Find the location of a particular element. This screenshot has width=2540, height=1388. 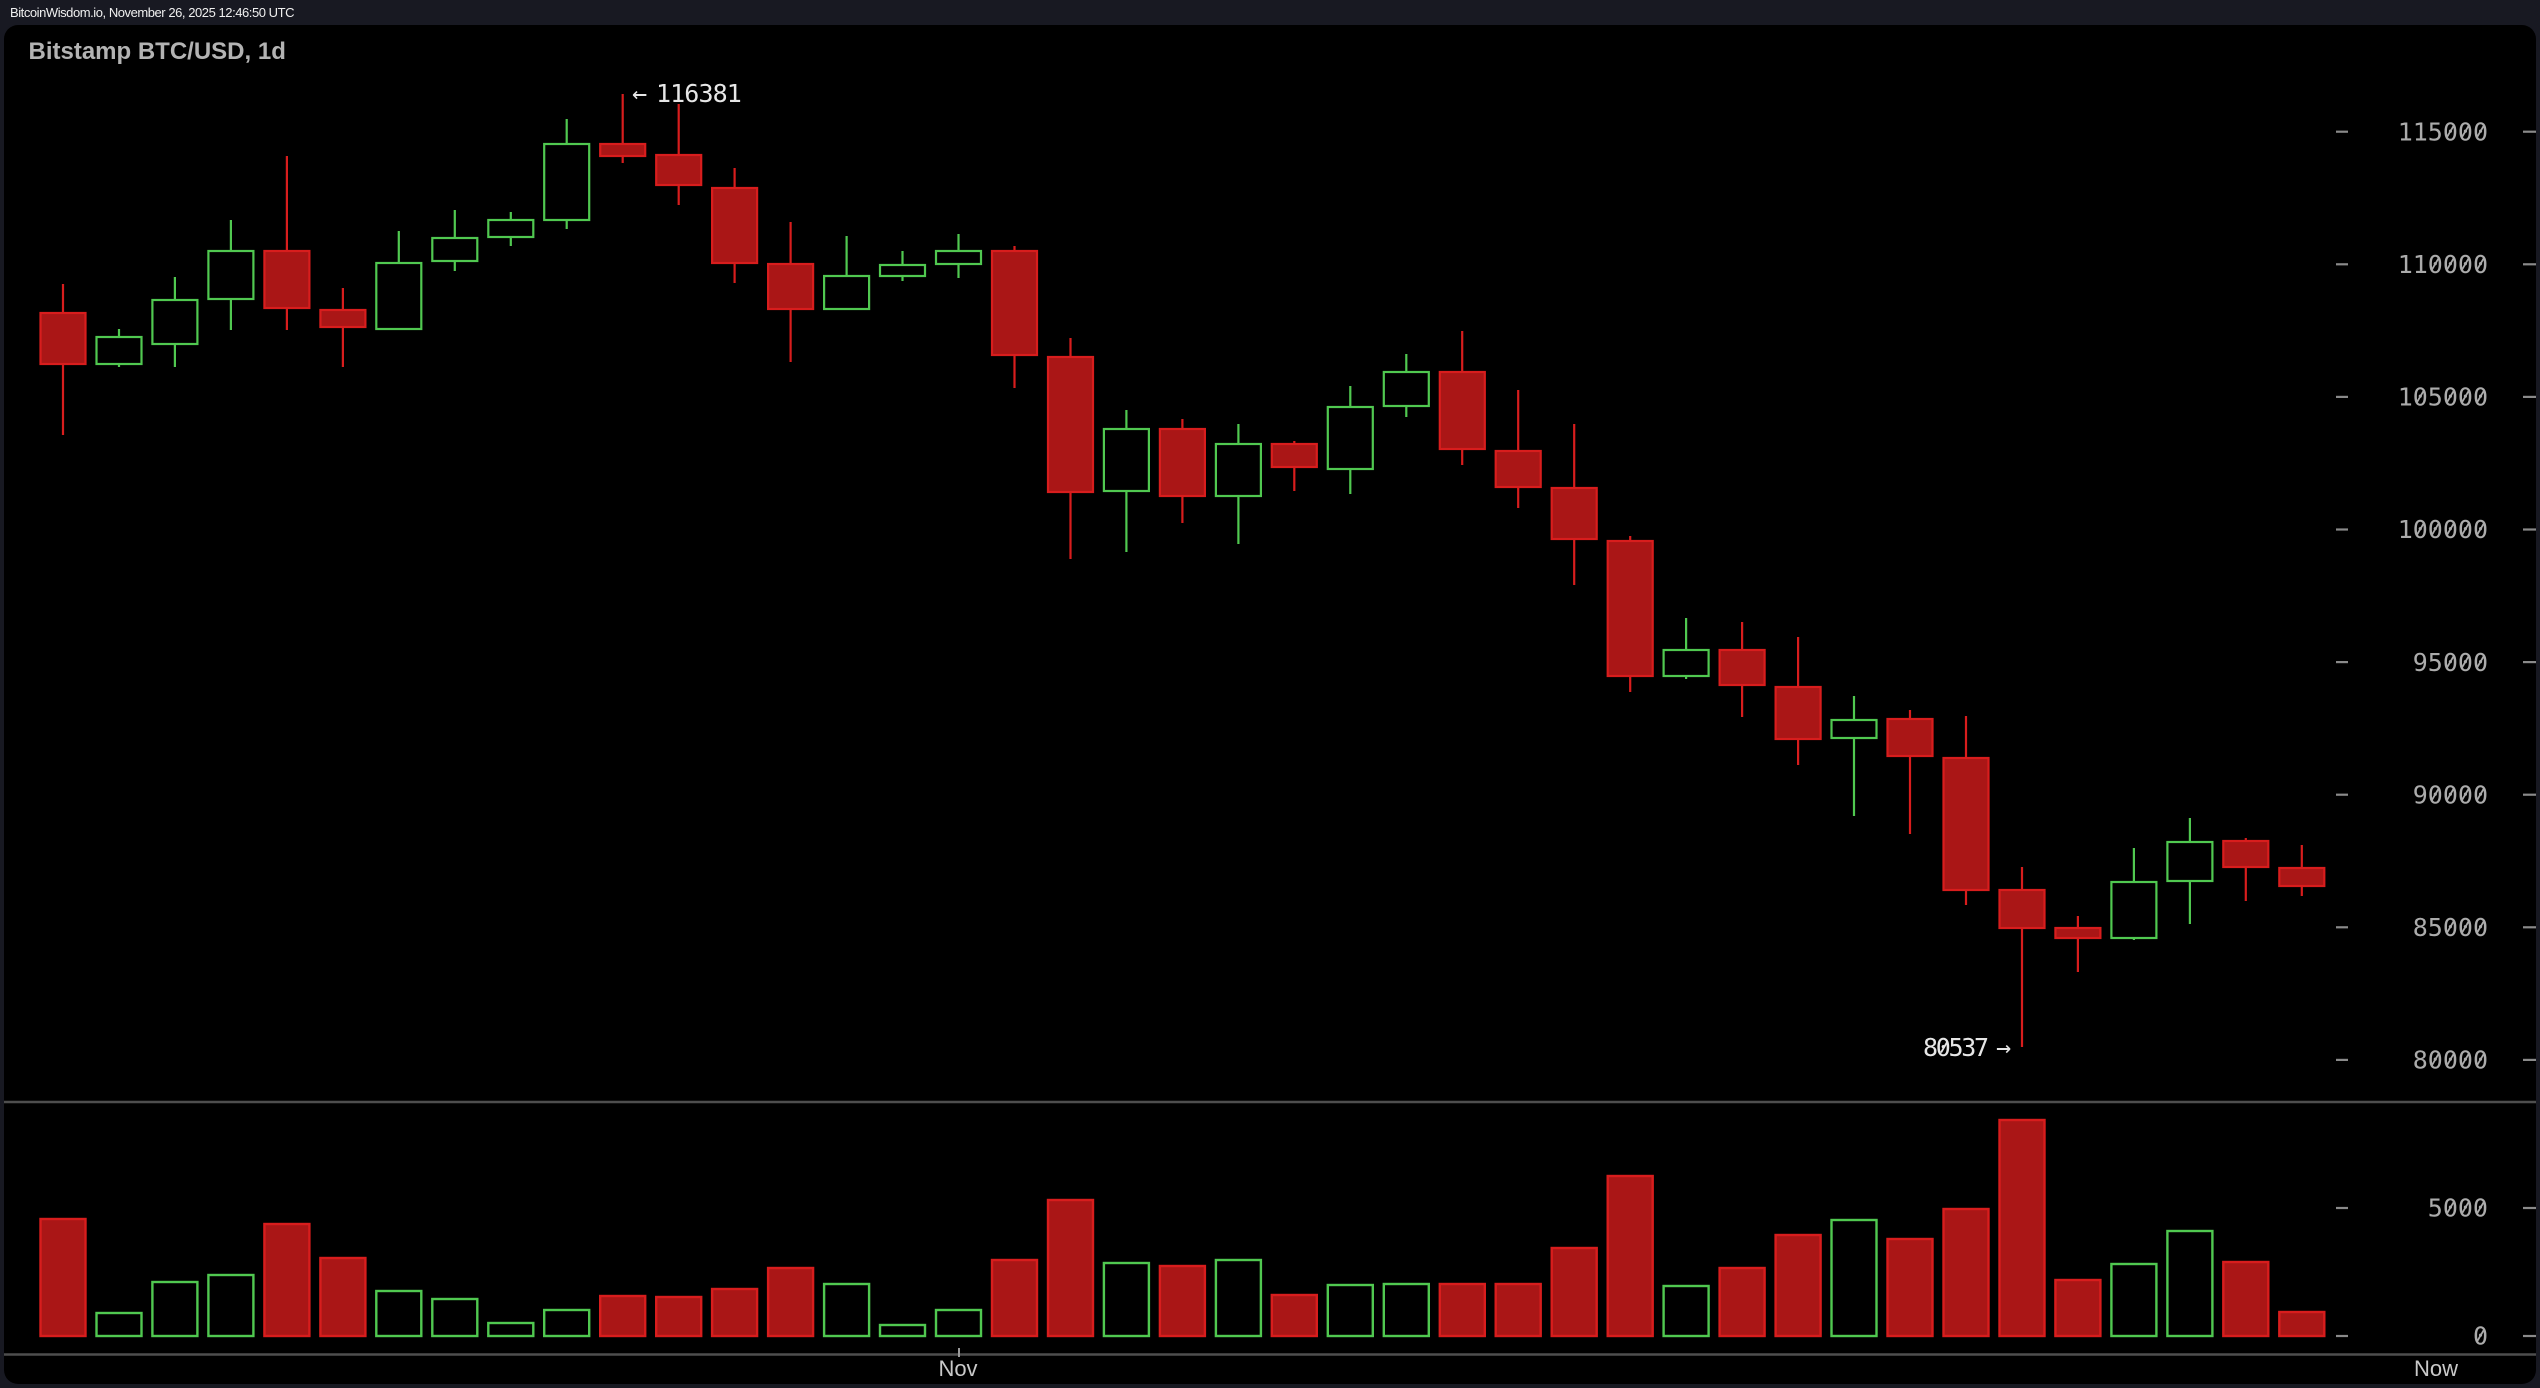

svg-text: 80537 is located at coordinates (1955, 1047).